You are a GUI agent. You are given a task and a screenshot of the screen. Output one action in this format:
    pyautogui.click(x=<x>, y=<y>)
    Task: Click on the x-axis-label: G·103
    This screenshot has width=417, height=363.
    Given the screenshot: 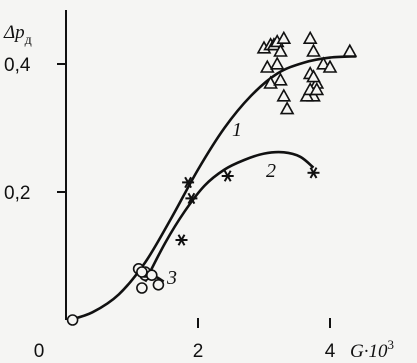 What is the action you would take?
    pyautogui.click(x=372, y=349)
    